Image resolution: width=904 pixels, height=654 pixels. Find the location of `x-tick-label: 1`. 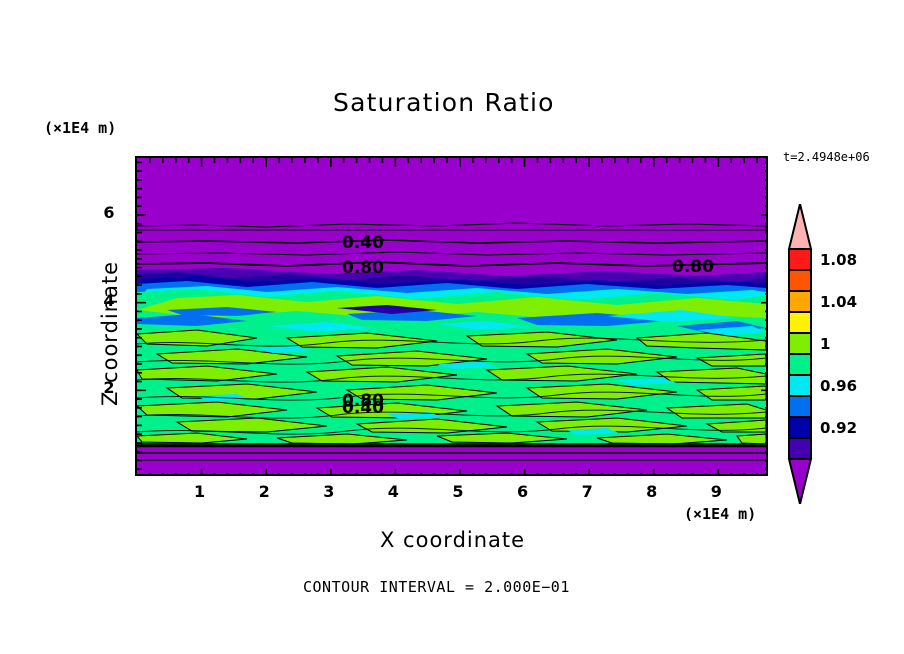

x-tick-label: 1 is located at coordinates (200, 491).